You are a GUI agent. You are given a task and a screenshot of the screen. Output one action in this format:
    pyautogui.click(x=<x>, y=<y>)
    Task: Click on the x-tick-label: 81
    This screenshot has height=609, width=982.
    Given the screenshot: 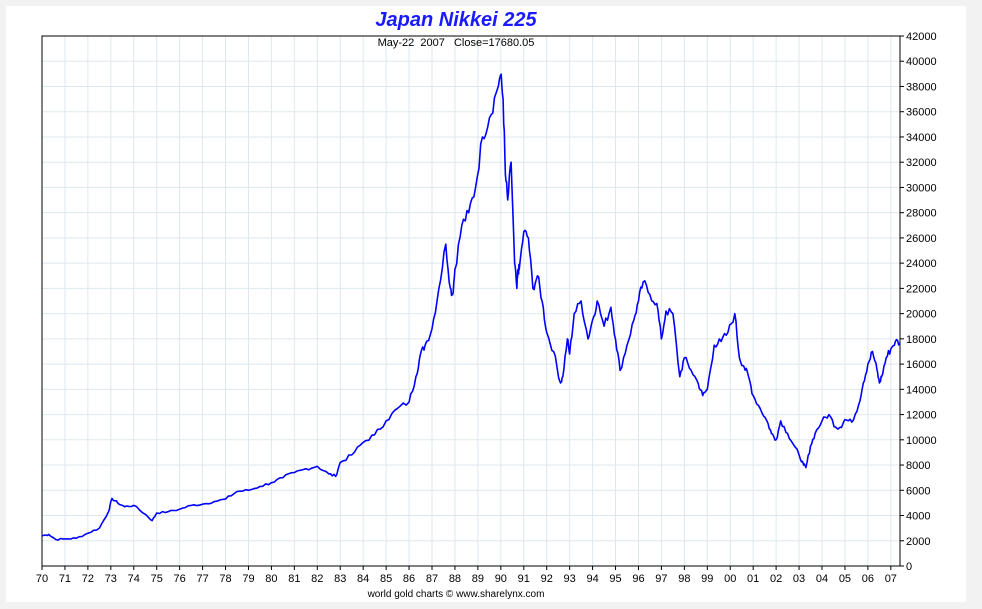 What is the action you would take?
    pyautogui.click(x=294, y=579)
    